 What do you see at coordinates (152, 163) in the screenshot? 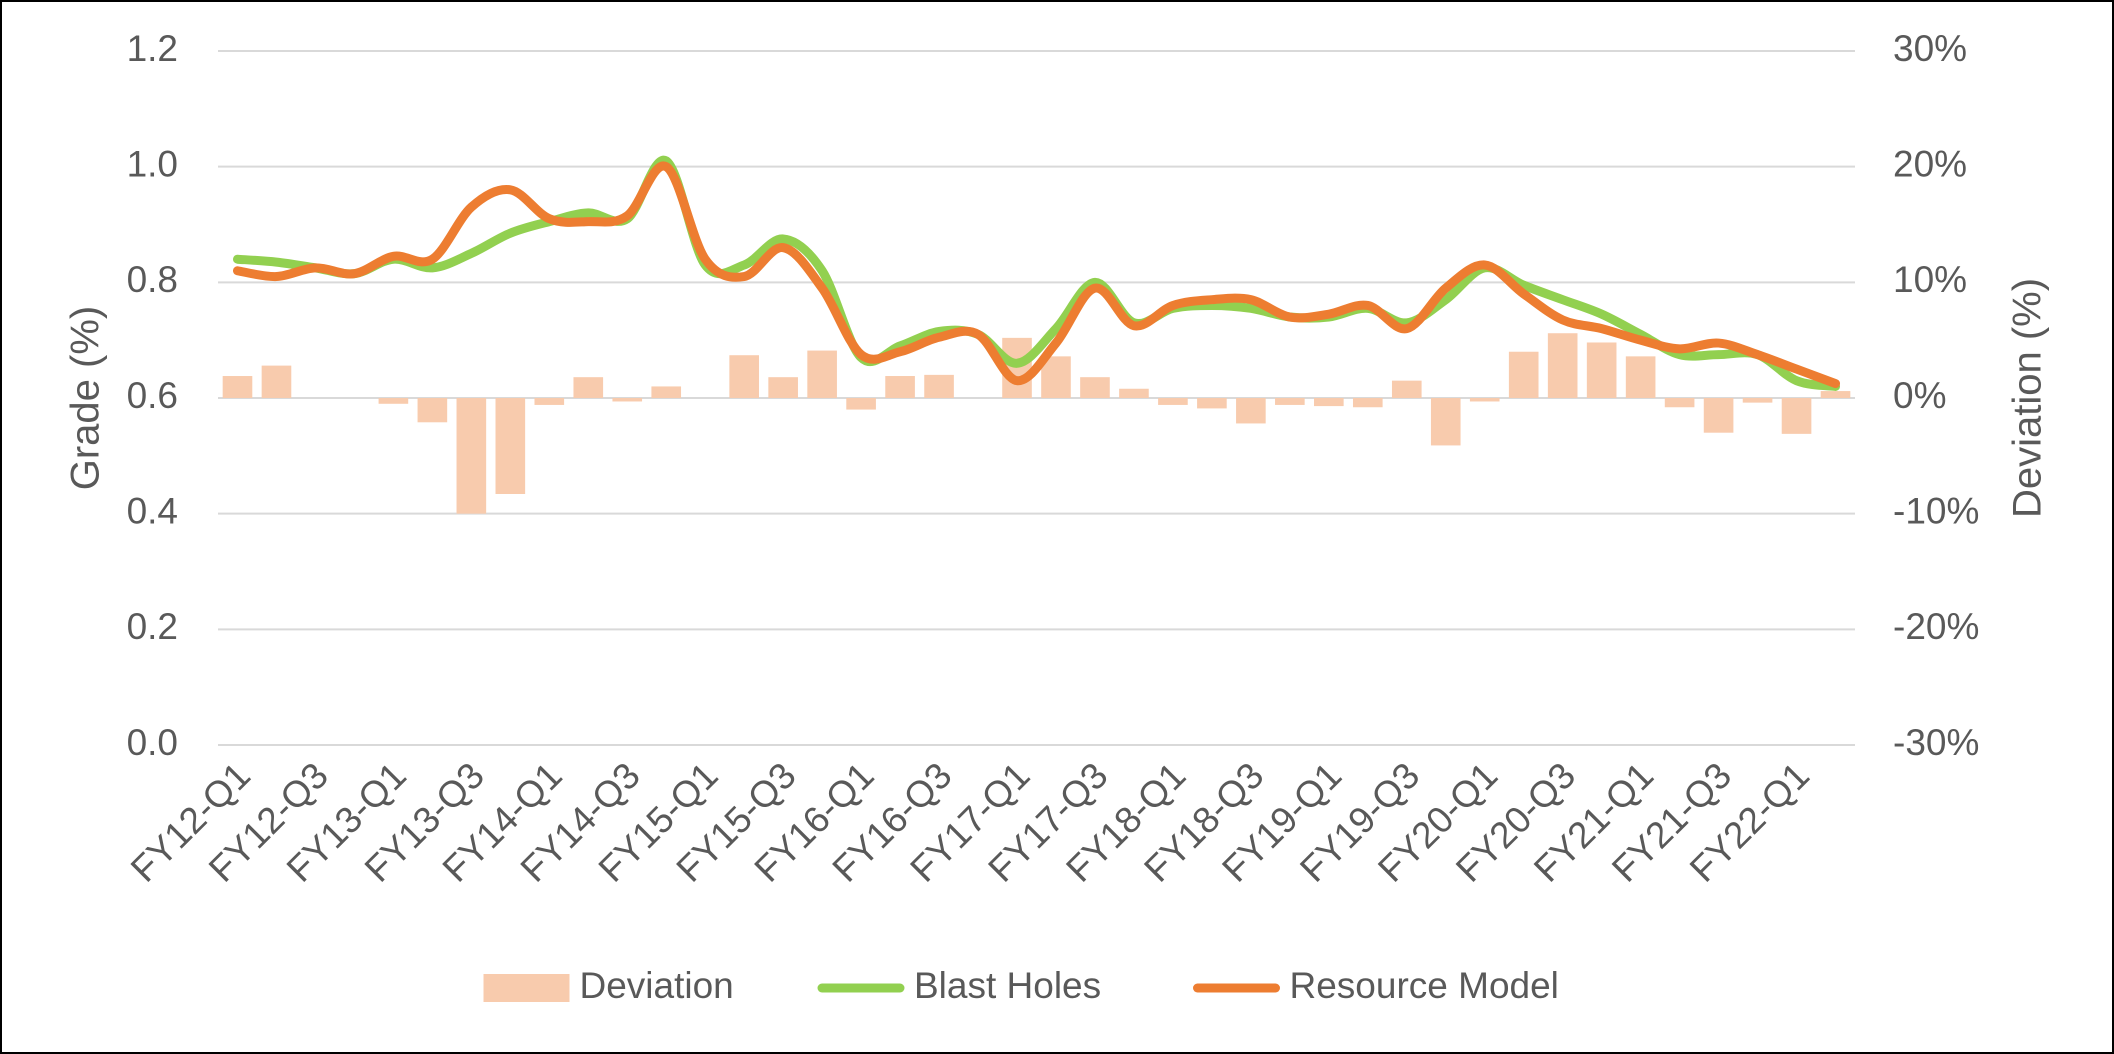
I see `y-tick-label: 1.0` at bounding box center [152, 163].